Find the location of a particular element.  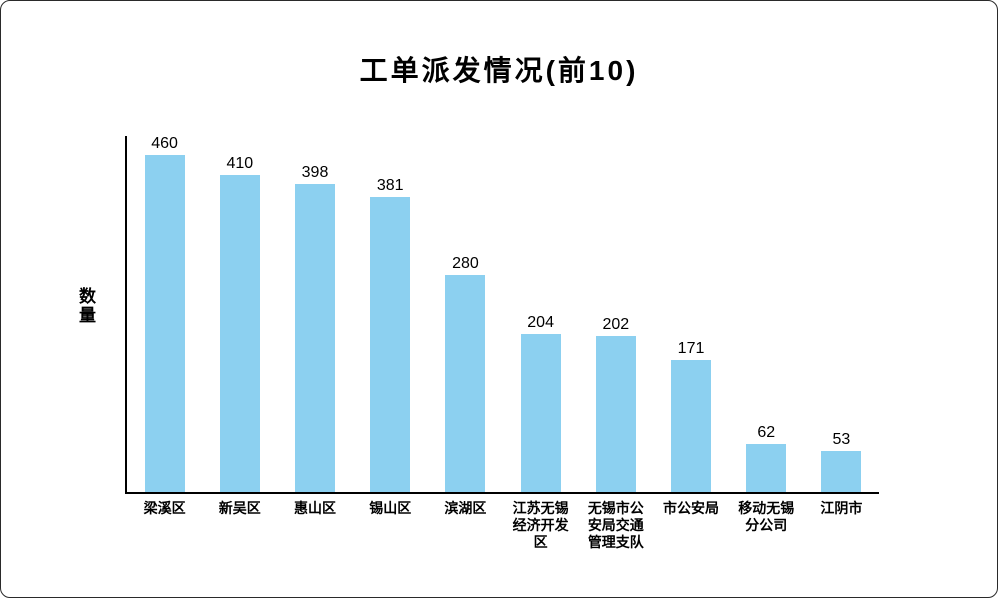

bar-group: 204 is located at coordinates (540, 314).